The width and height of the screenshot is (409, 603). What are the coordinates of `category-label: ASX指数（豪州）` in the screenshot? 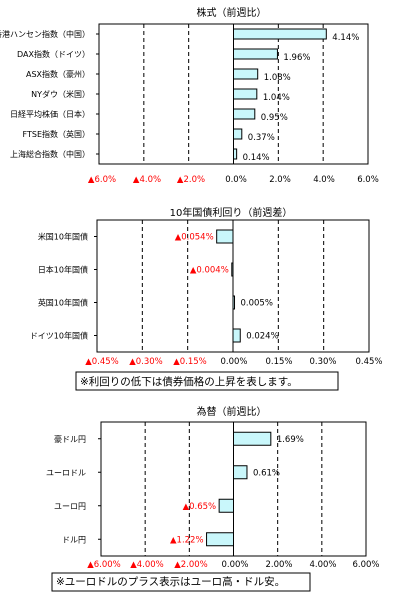 It's located at (58, 74).